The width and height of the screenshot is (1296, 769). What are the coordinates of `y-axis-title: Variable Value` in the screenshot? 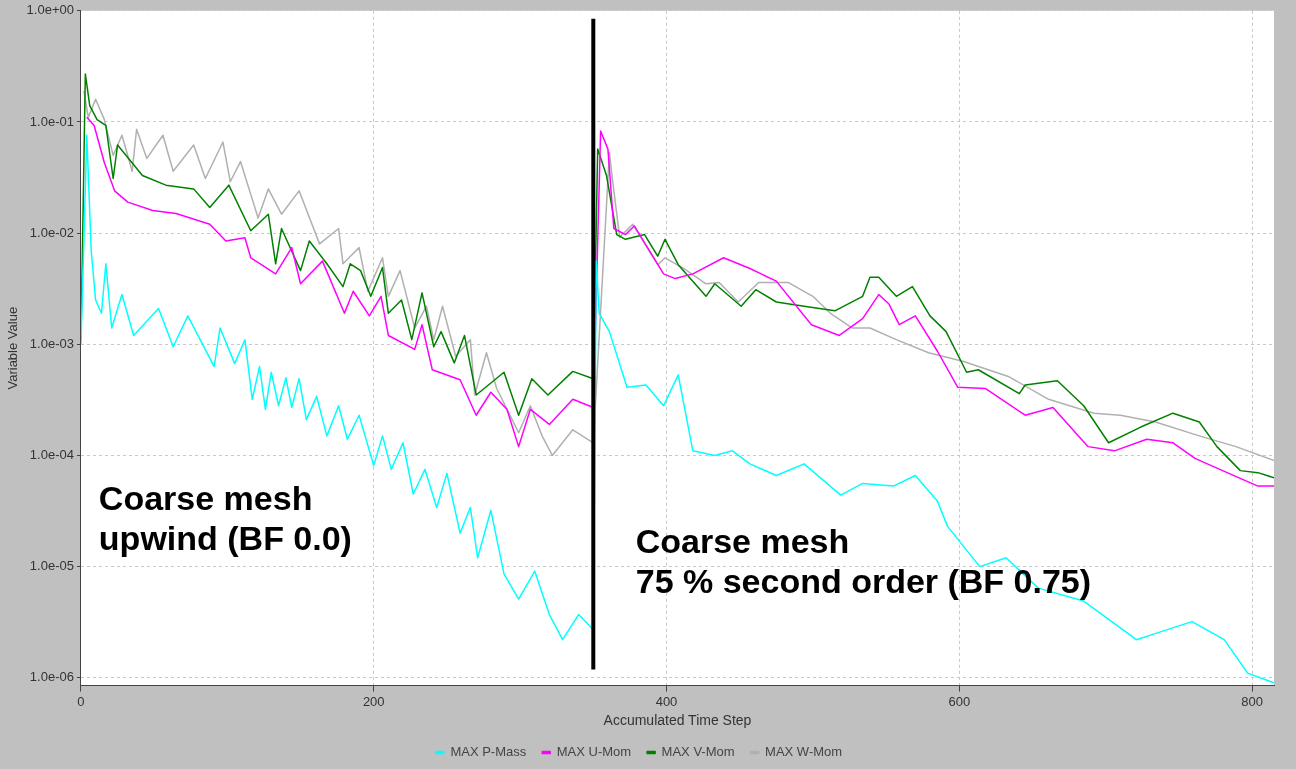 It's located at (13, 348).